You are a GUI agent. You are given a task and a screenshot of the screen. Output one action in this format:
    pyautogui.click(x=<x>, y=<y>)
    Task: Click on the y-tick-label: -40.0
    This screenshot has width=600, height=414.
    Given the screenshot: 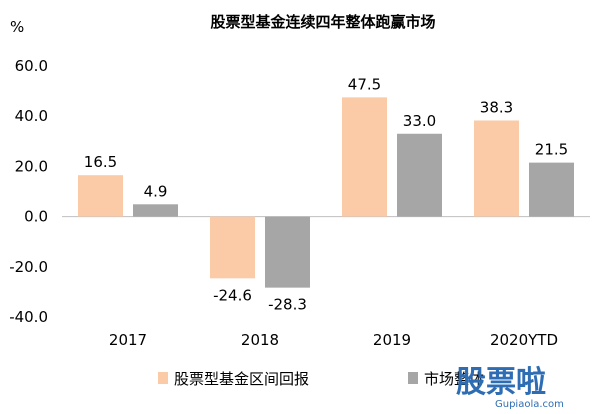 What is the action you would take?
    pyautogui.click(x=28, y=317)
    